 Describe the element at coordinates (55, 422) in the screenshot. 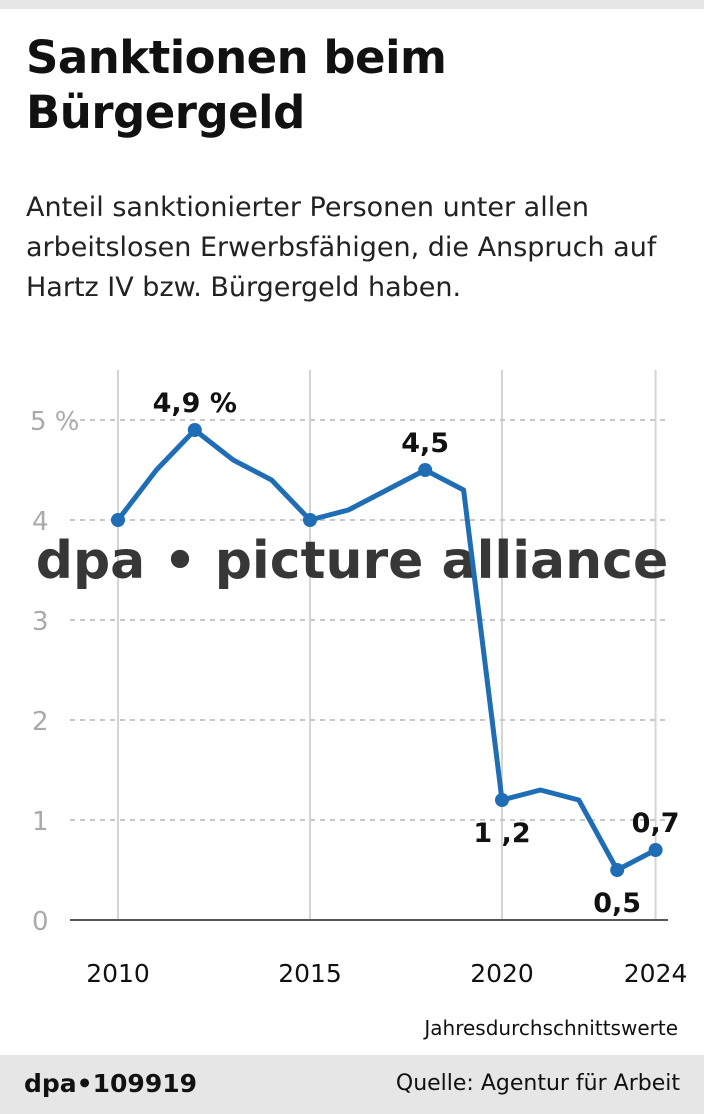

I see `y-tick-label: 5 %` at that location.